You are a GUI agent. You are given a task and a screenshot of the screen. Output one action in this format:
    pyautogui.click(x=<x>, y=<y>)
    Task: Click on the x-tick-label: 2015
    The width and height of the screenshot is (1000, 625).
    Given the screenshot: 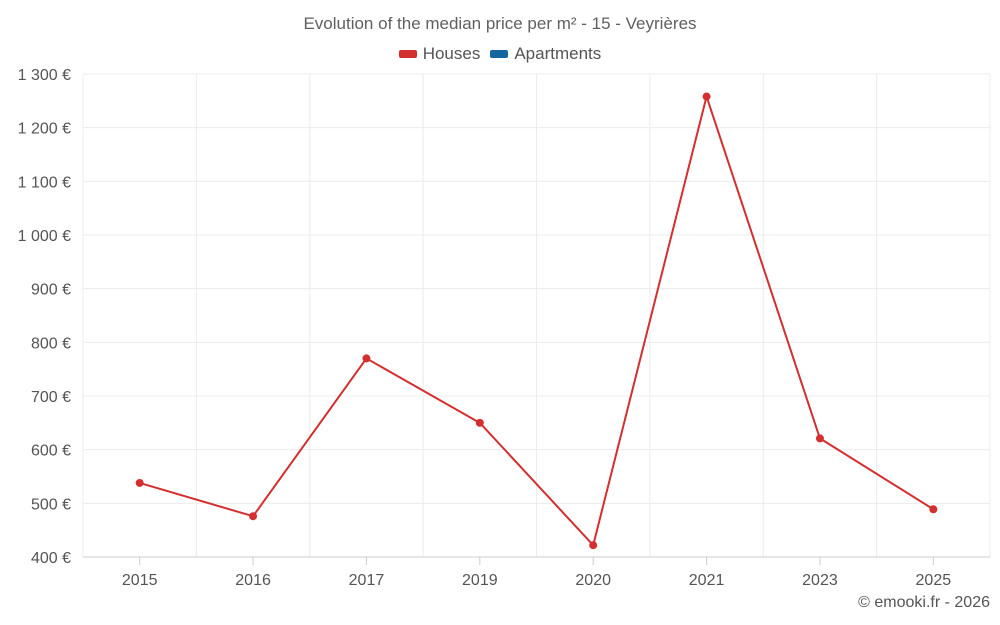 What is the action you would take?
    pyautogui.click(x=140, y=580)
    